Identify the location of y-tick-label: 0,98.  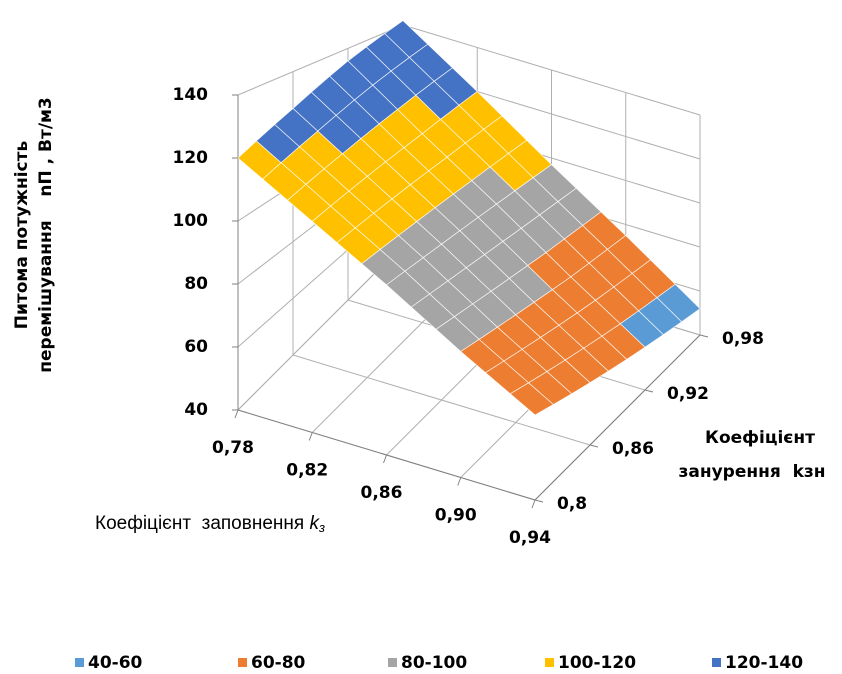
(743, 339).